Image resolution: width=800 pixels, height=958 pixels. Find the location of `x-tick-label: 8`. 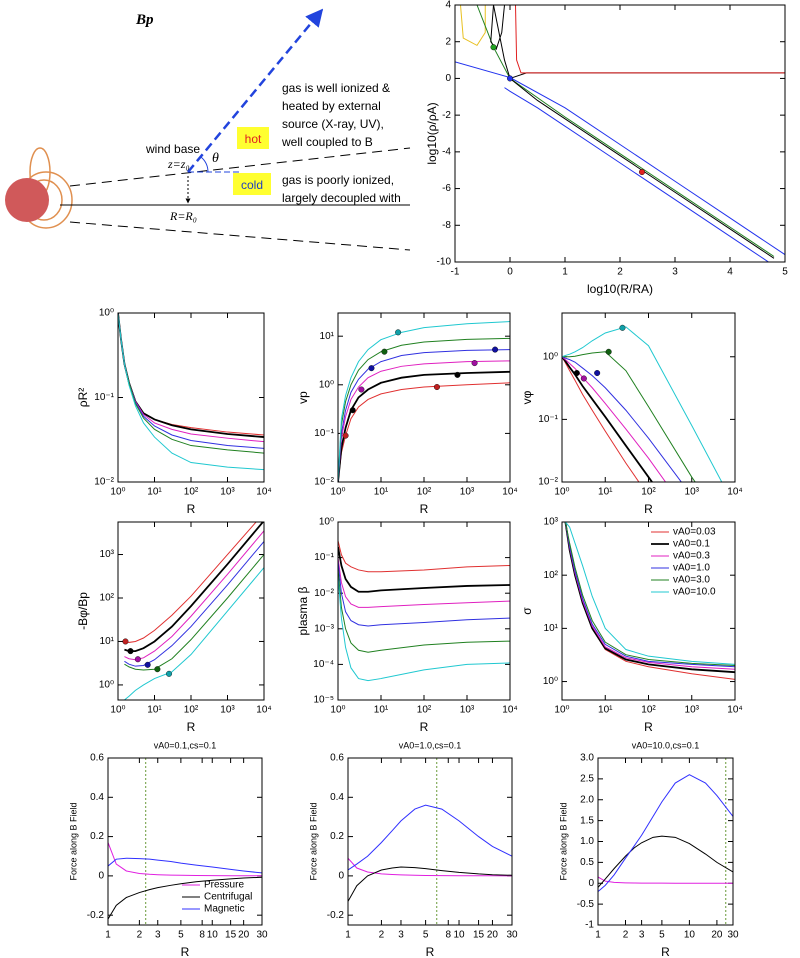

x-tick-label: 8 is located at coordinates (202, 935).